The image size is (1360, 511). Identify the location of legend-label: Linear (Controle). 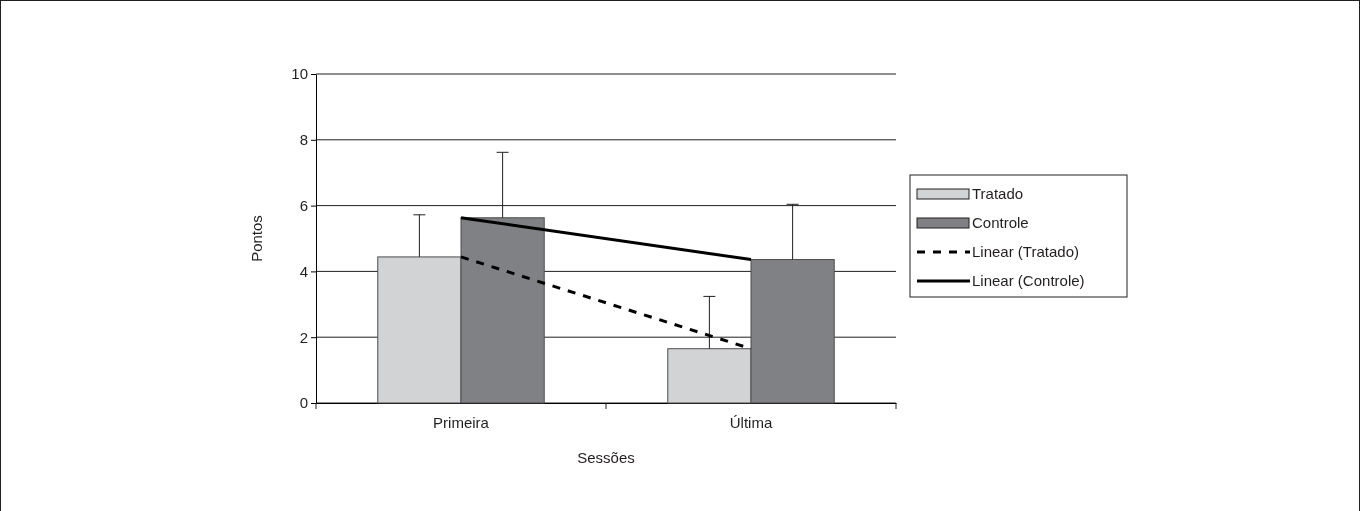
(1028, 280).